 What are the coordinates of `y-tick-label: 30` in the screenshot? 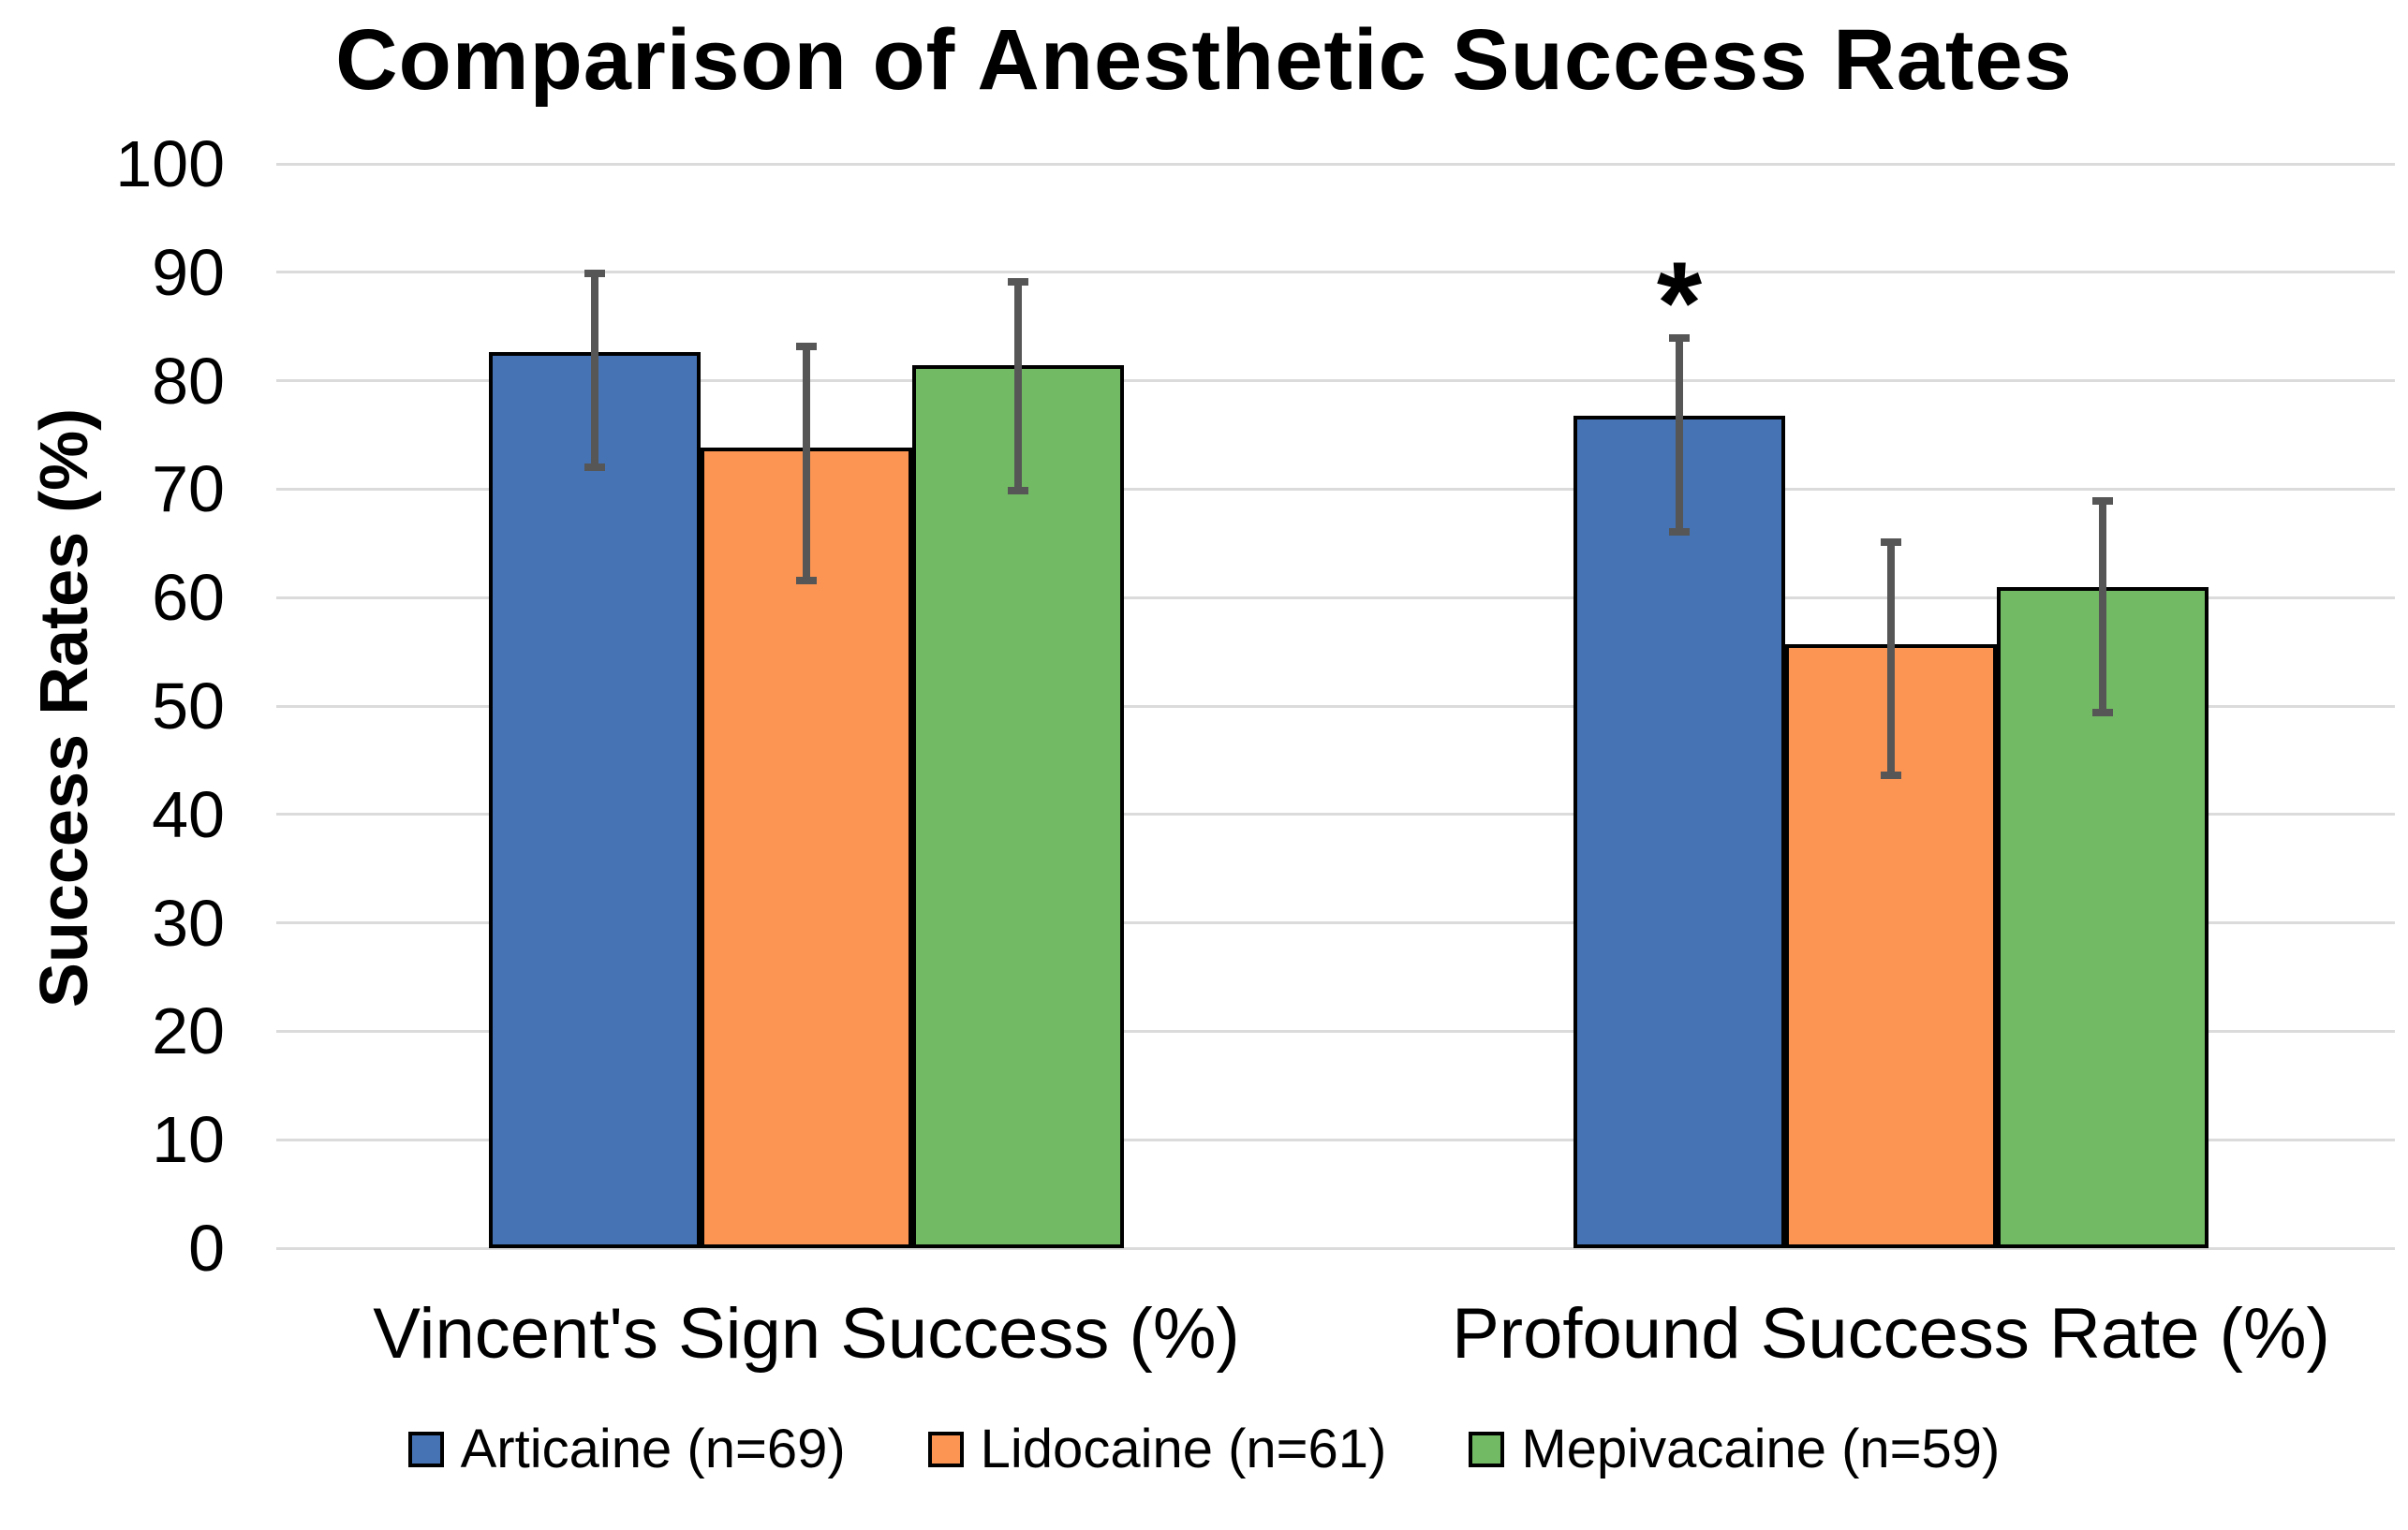 It's located at (188, 923).